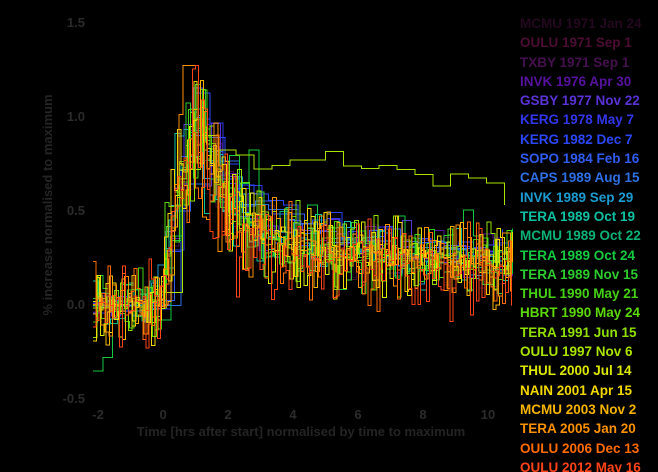 Image resolution: width=658 pixels, height=472 pixels. What do you see at coordinates (357, 414) in the screenshot?
I see `x-tick-label: 6` at bounding box center [357, 414].